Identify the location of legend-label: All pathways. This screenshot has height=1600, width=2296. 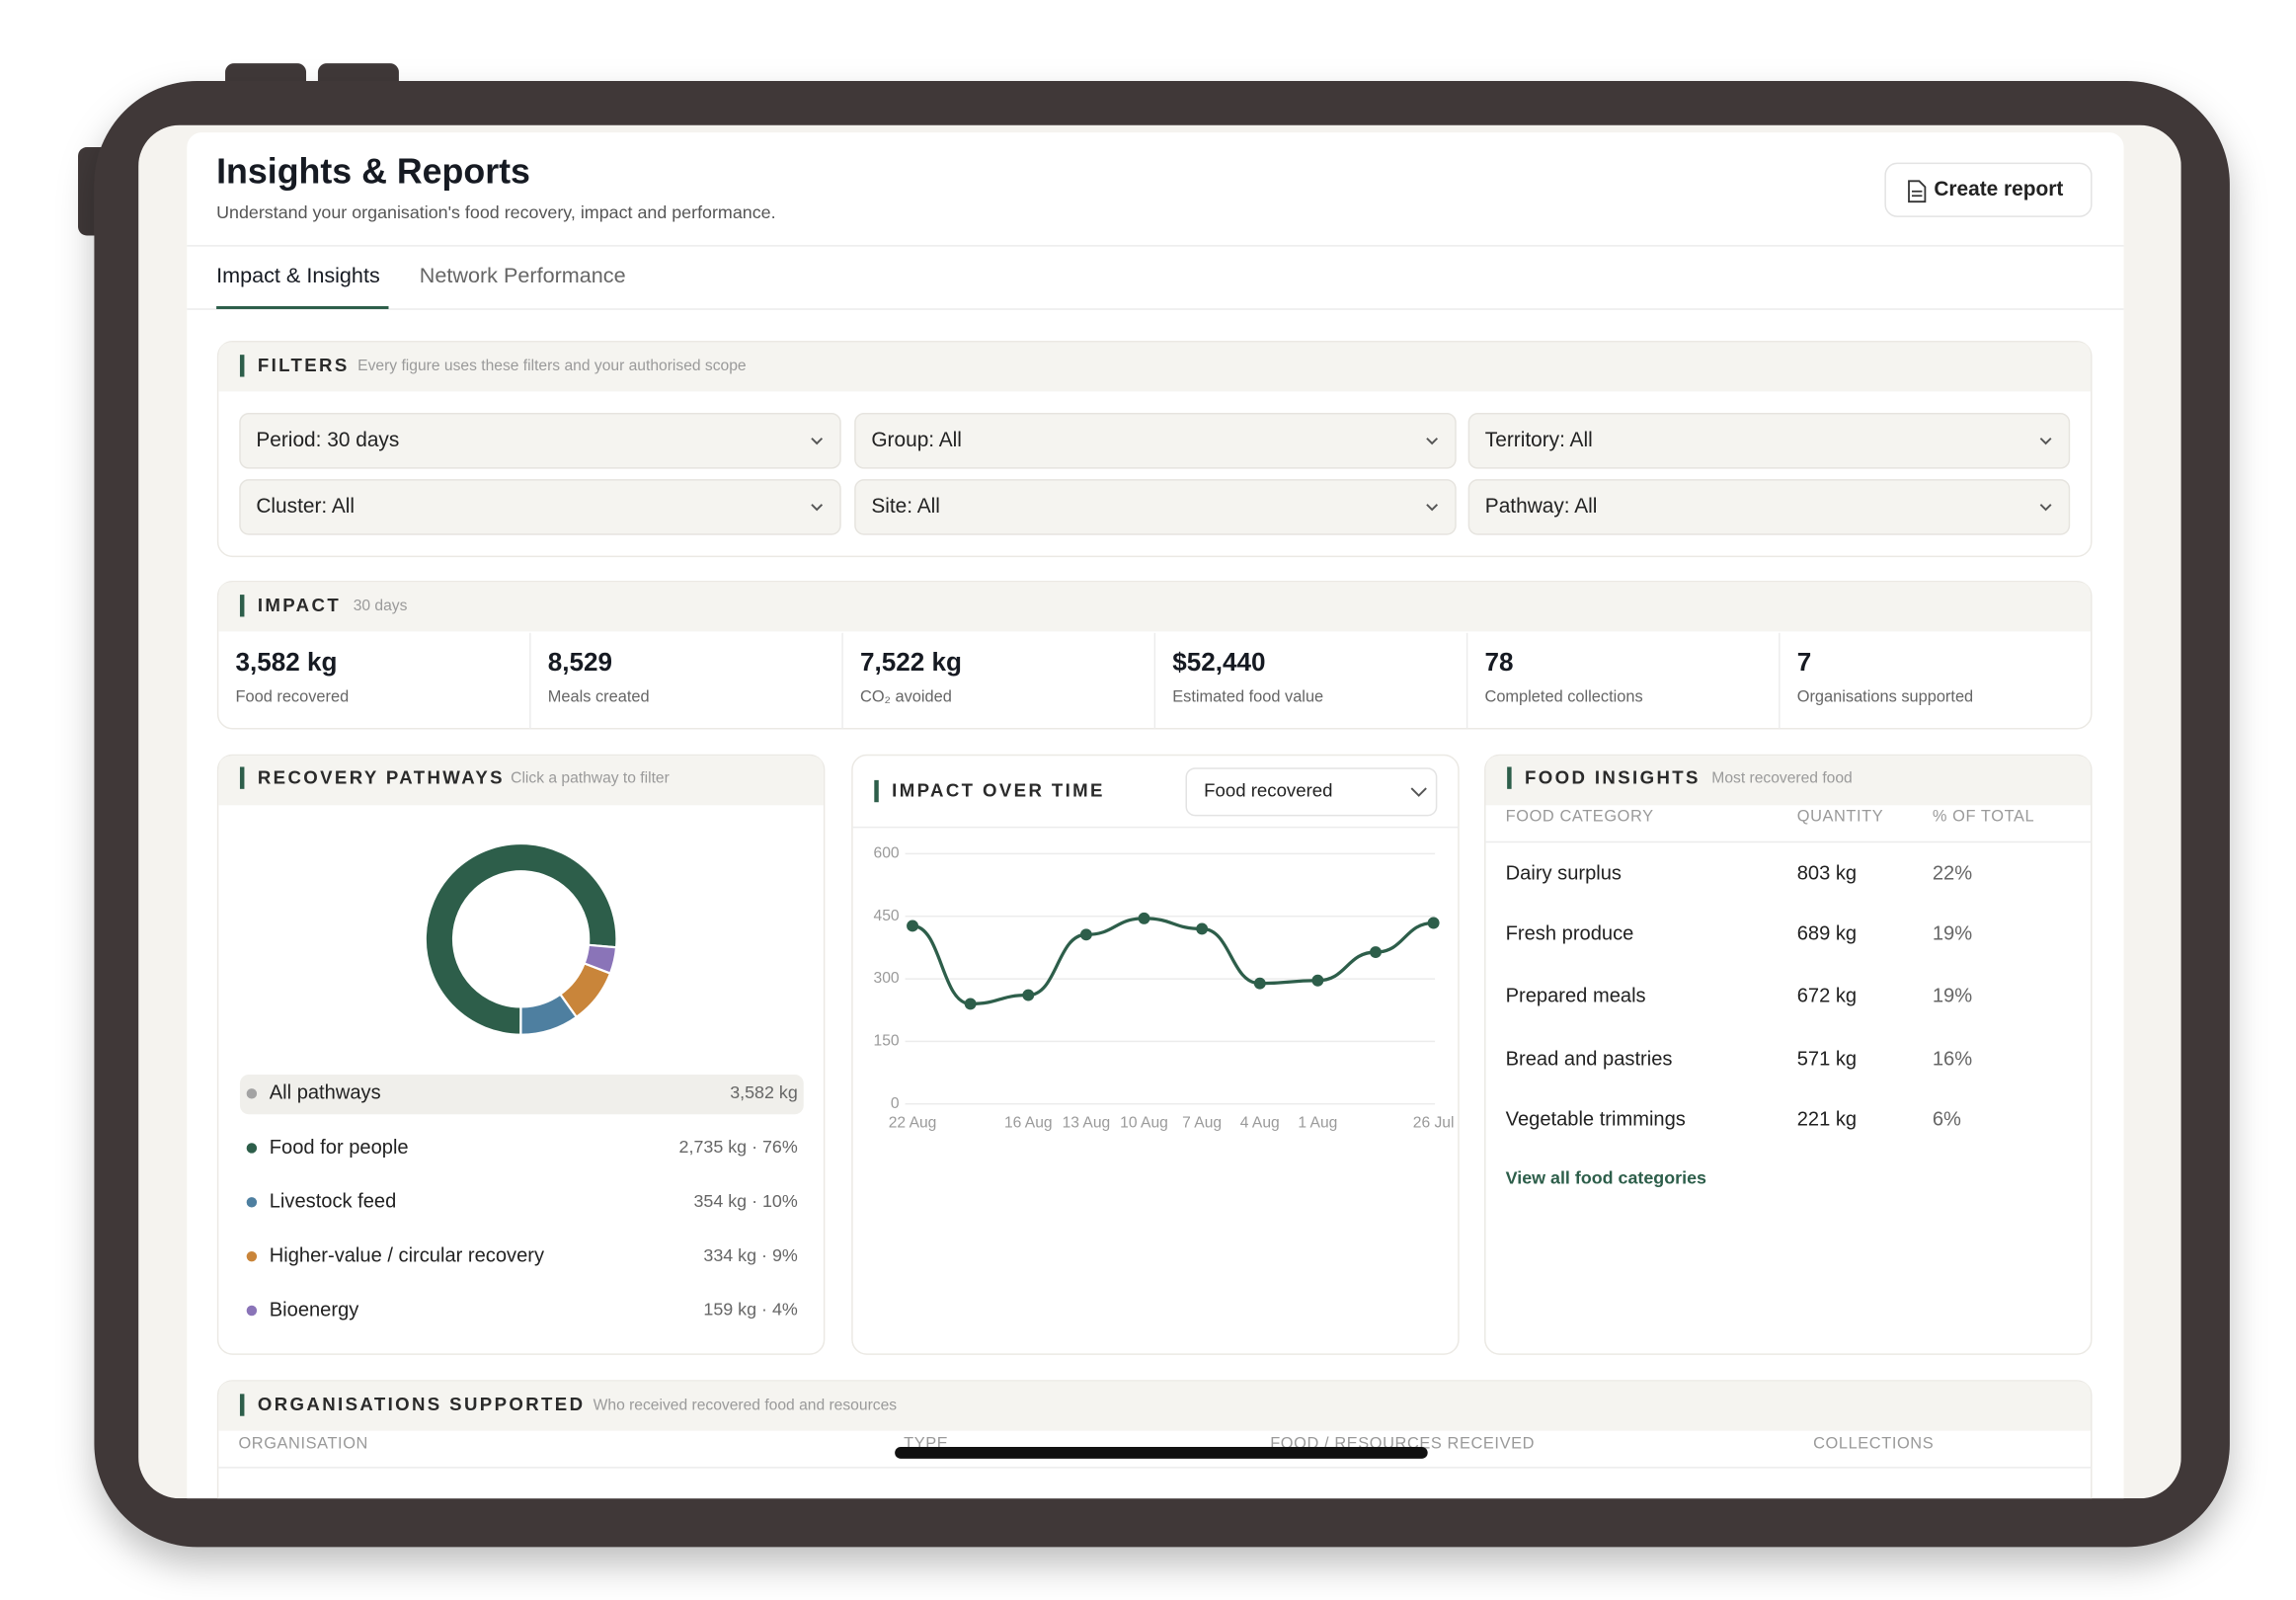
(325, 1093).